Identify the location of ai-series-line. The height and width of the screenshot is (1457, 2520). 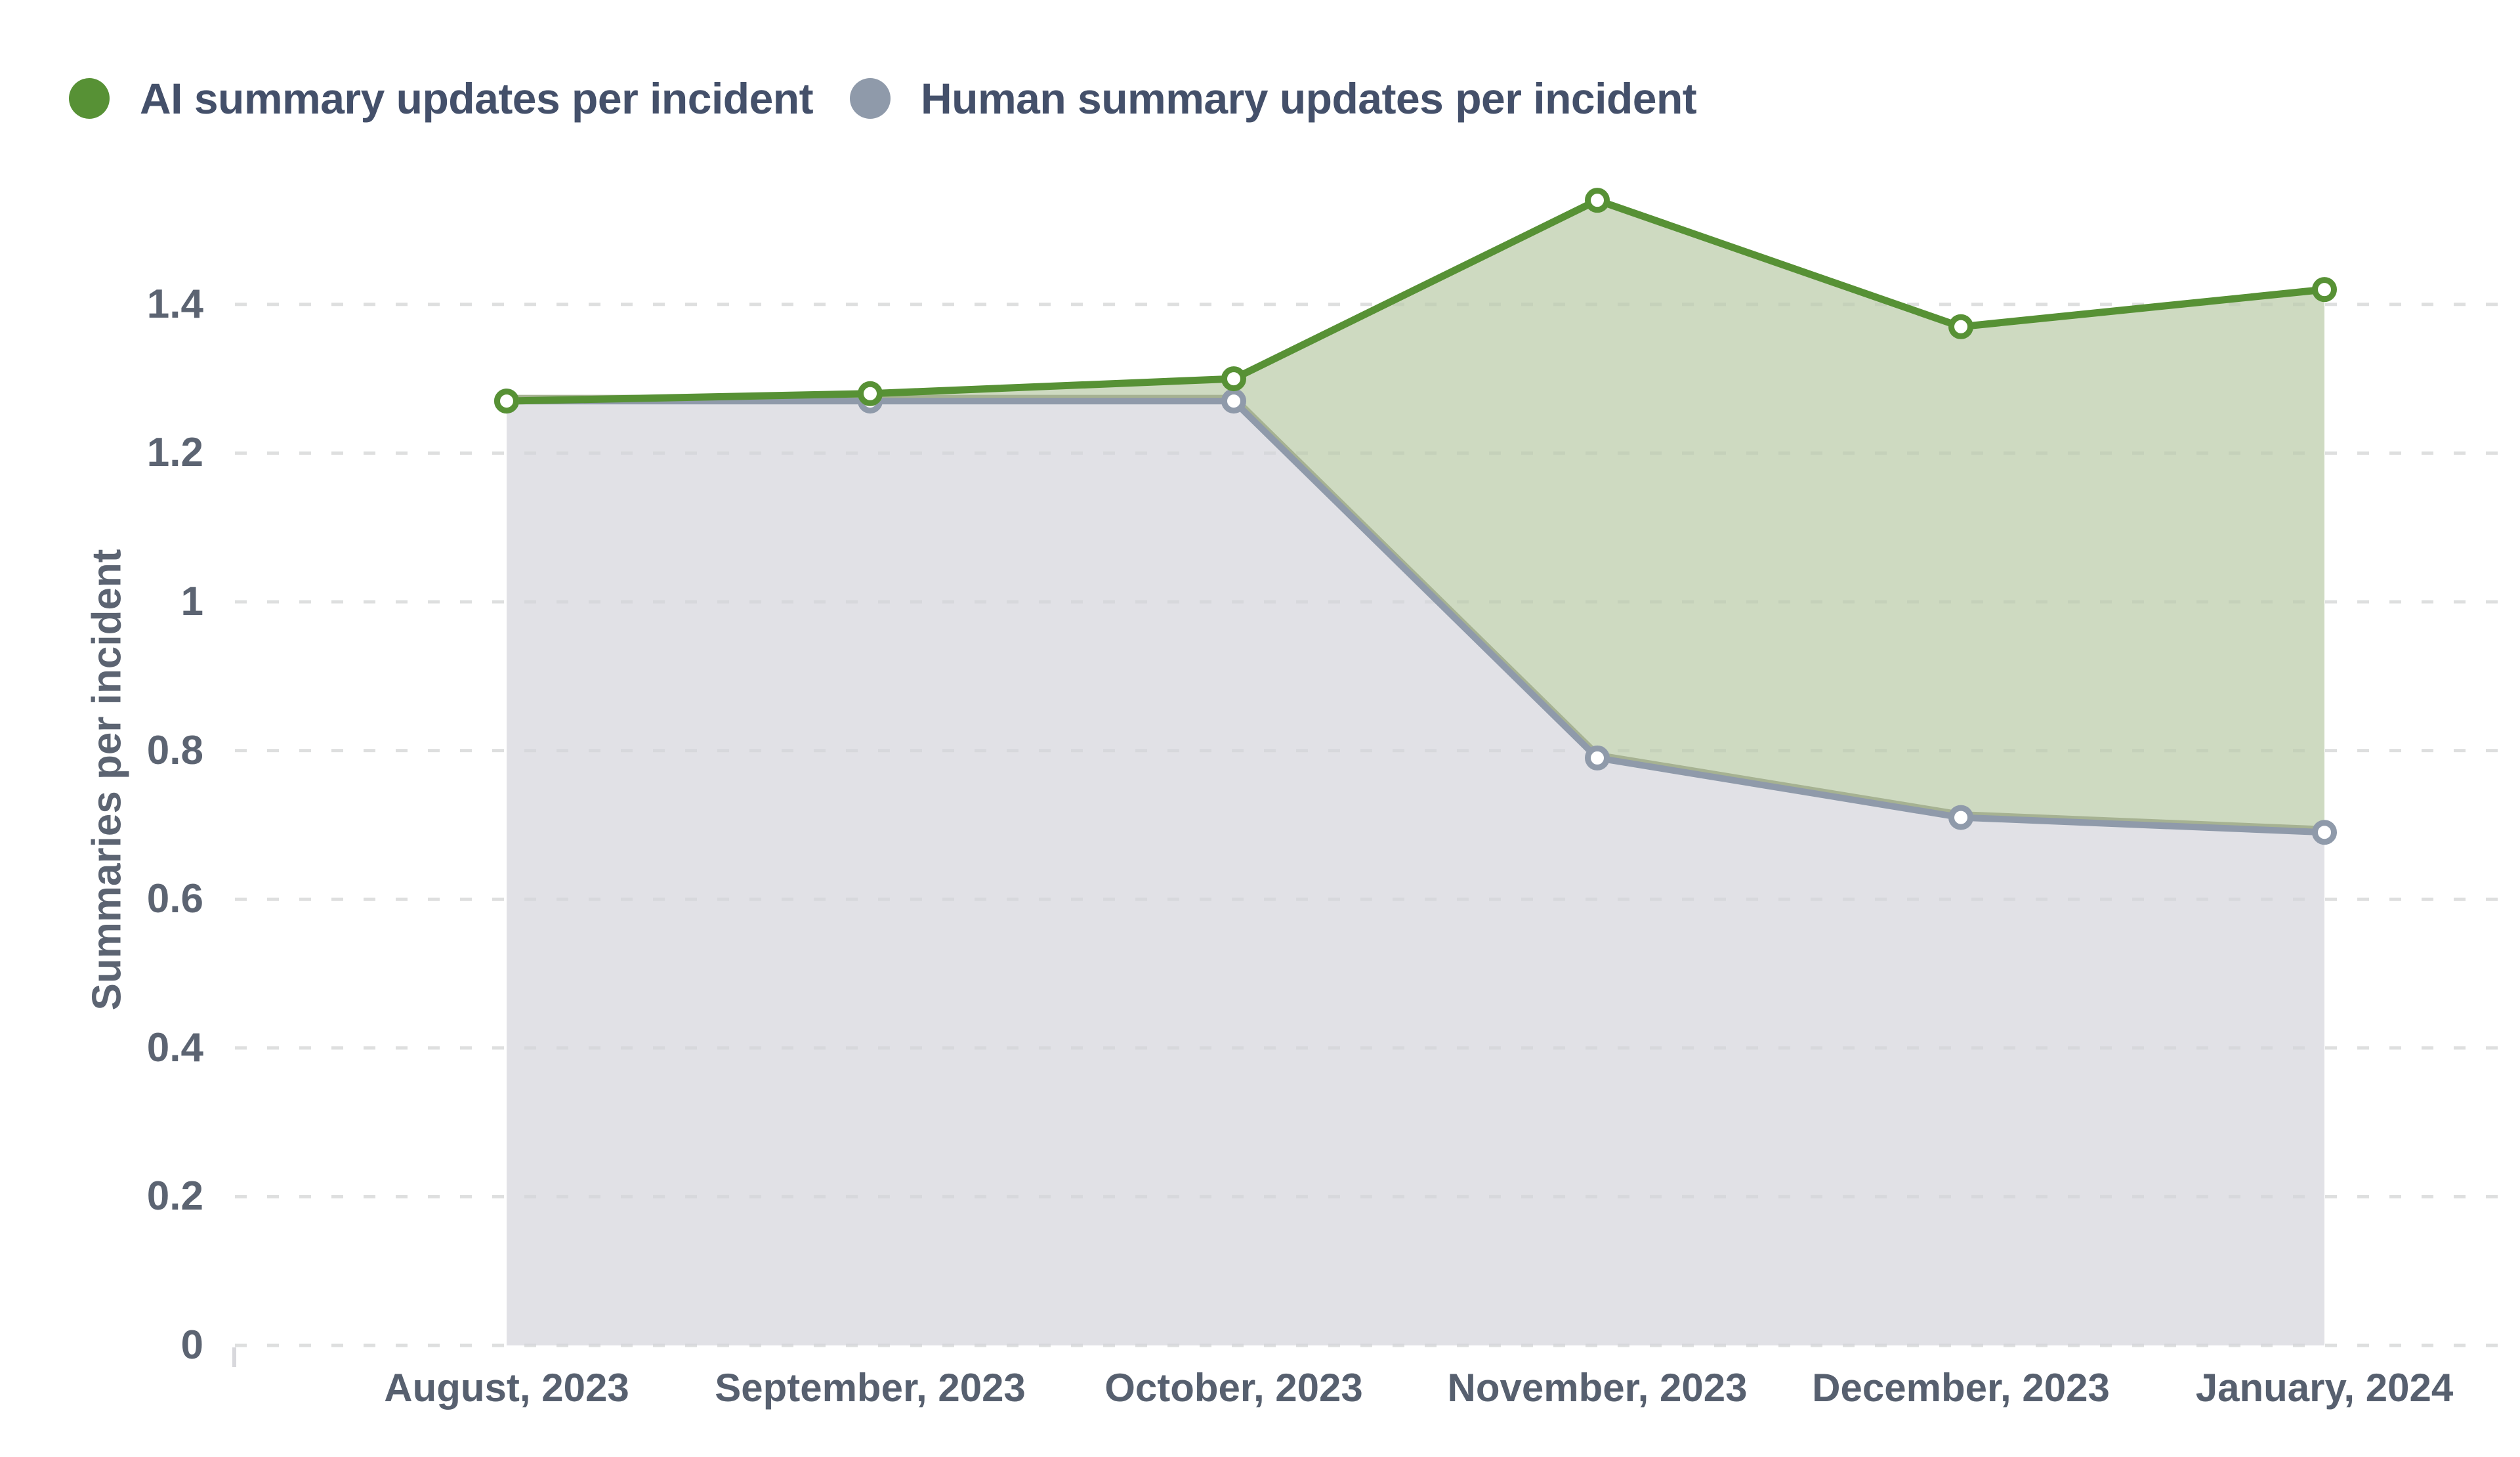
(1415, 300).